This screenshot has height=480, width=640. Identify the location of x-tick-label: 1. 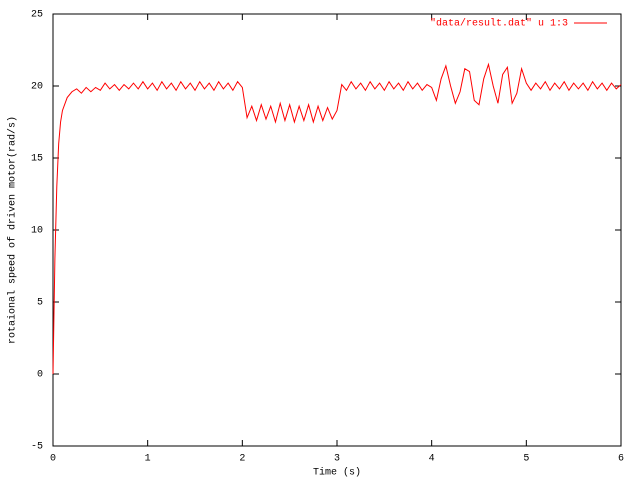
(148, 459).